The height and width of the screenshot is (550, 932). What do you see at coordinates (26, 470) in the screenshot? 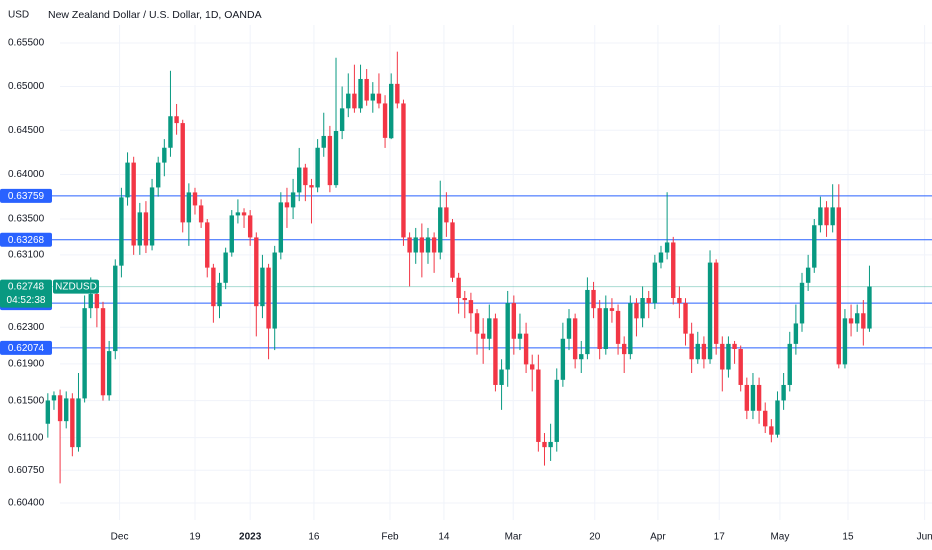
I see `y-tick-label: 0.60750` at bounding box center [26, 470].